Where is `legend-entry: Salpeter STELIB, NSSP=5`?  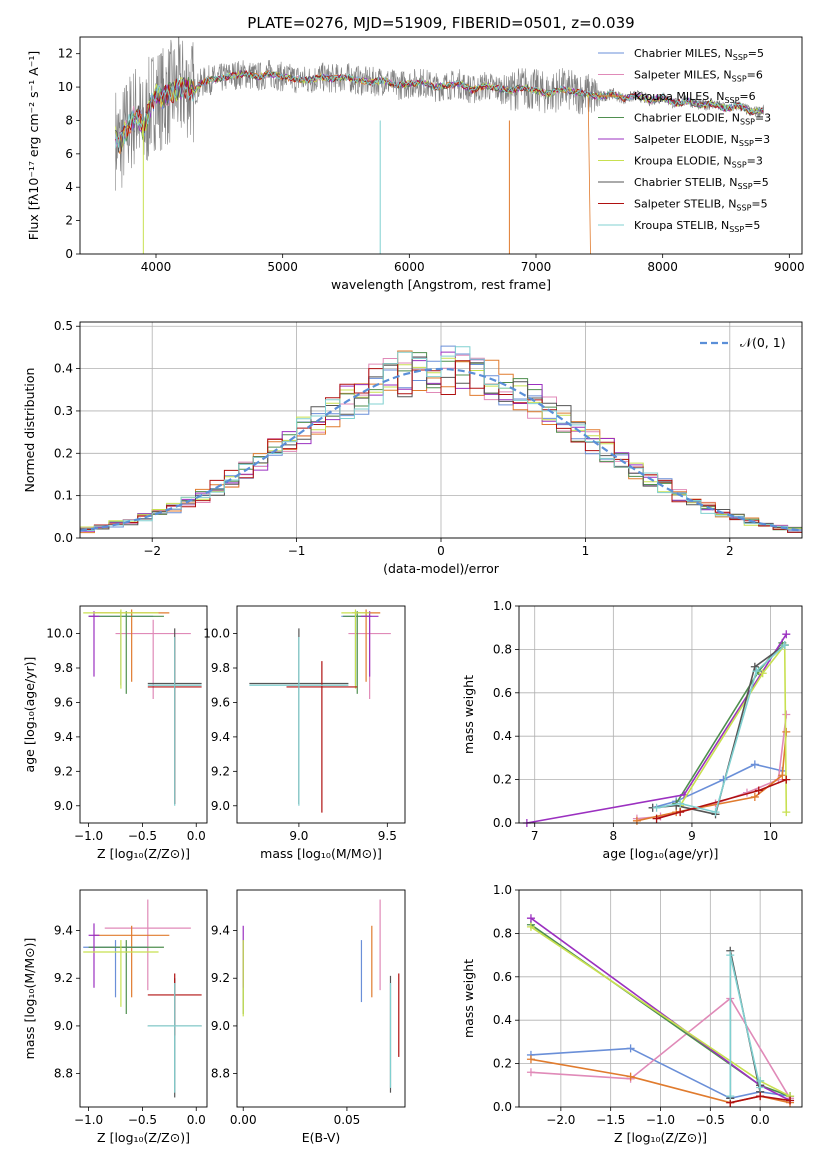
legend-entry: Salpeter STELIB, NSSP=5 is located at coordinates (701, 205).